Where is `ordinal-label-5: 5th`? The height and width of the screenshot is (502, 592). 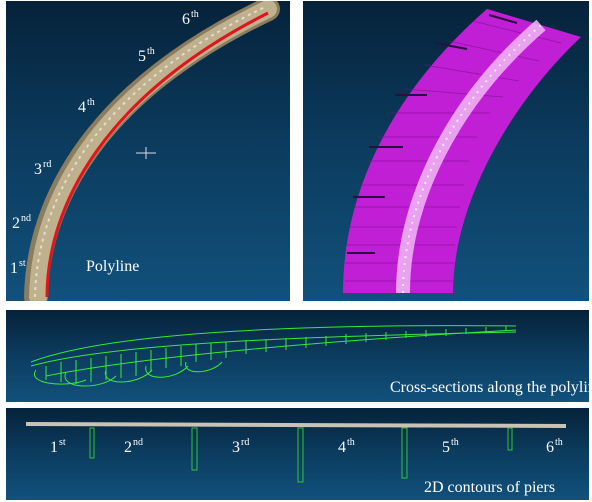 ordinal-label-5: 5th is located at coordinates (146, 55).